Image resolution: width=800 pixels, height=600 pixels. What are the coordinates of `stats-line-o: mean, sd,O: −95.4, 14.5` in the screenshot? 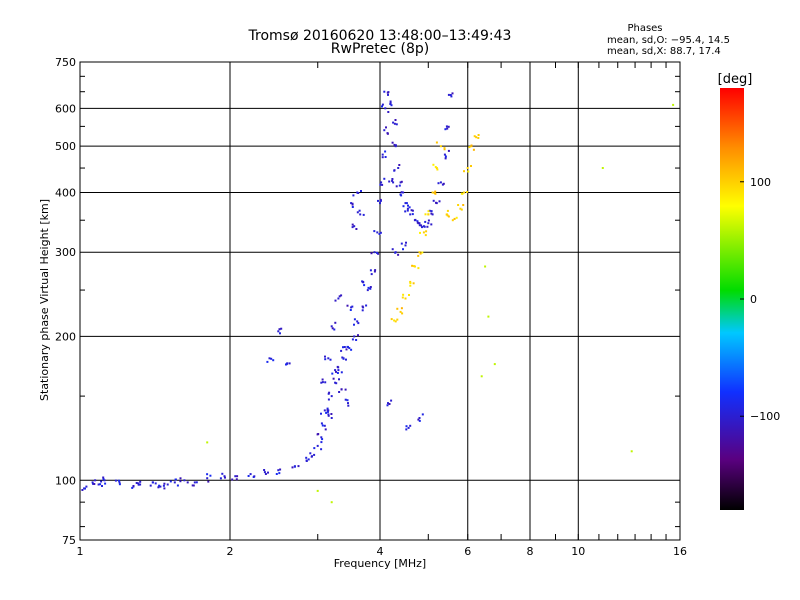 It's located at (668, 40).